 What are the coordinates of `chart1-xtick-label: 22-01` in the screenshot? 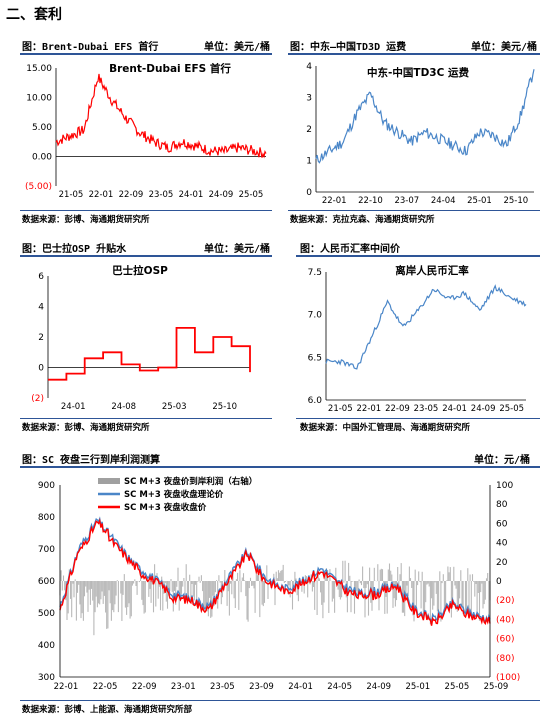 It's located at (101, 195).